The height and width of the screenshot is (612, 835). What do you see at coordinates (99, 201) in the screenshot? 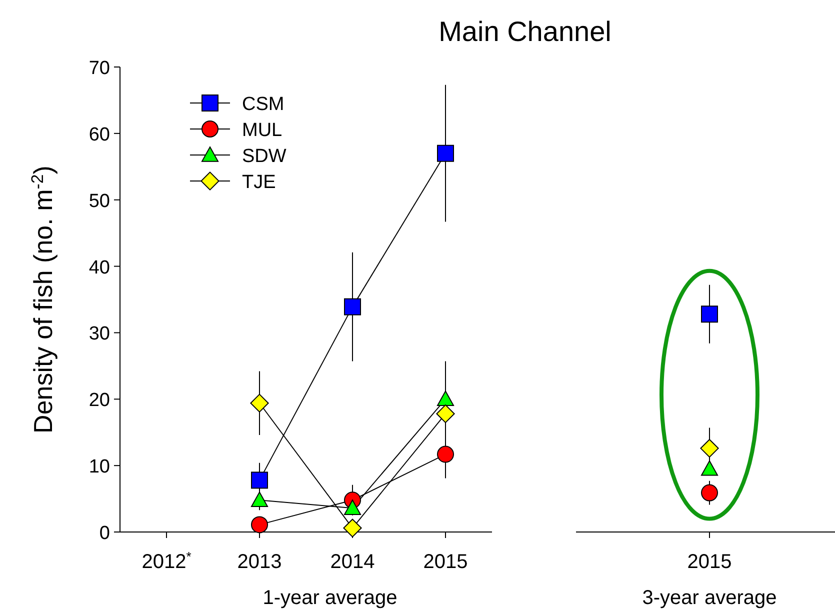
I see `y-tick-label: 50` at bounding box center [99, 201].